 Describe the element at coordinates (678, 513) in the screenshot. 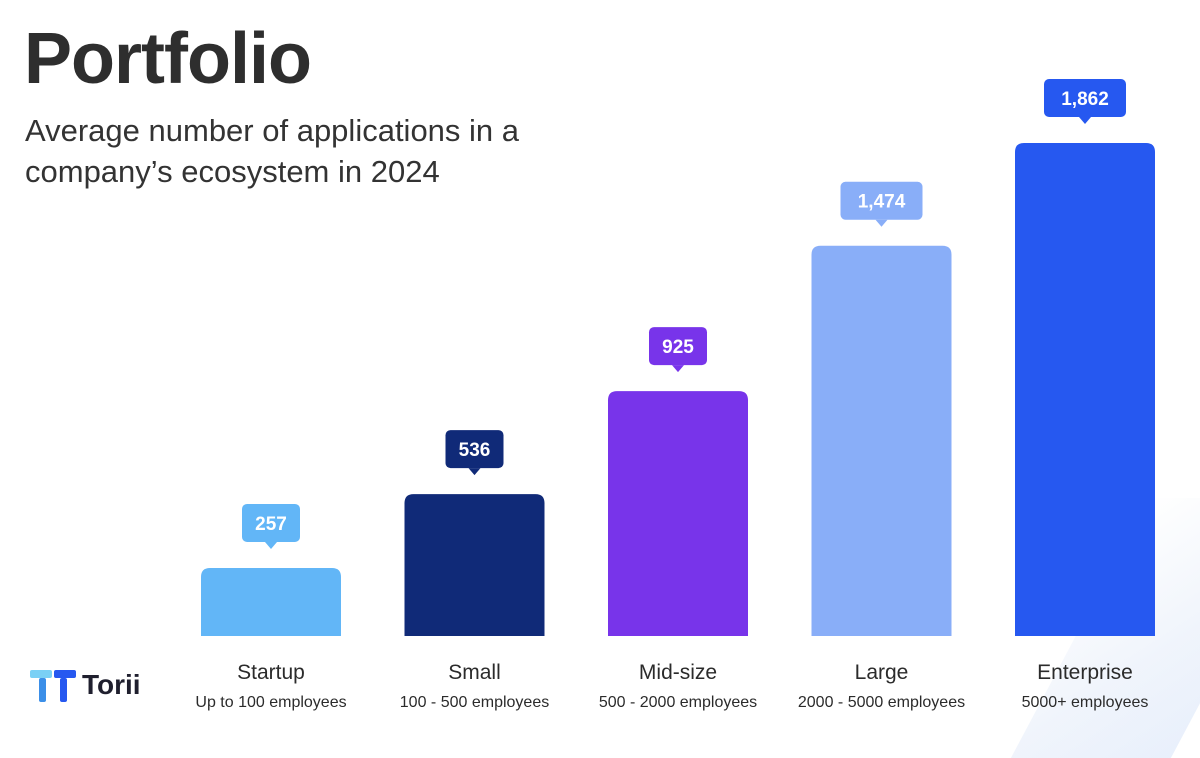

I see `bar-mid-size` at that location.